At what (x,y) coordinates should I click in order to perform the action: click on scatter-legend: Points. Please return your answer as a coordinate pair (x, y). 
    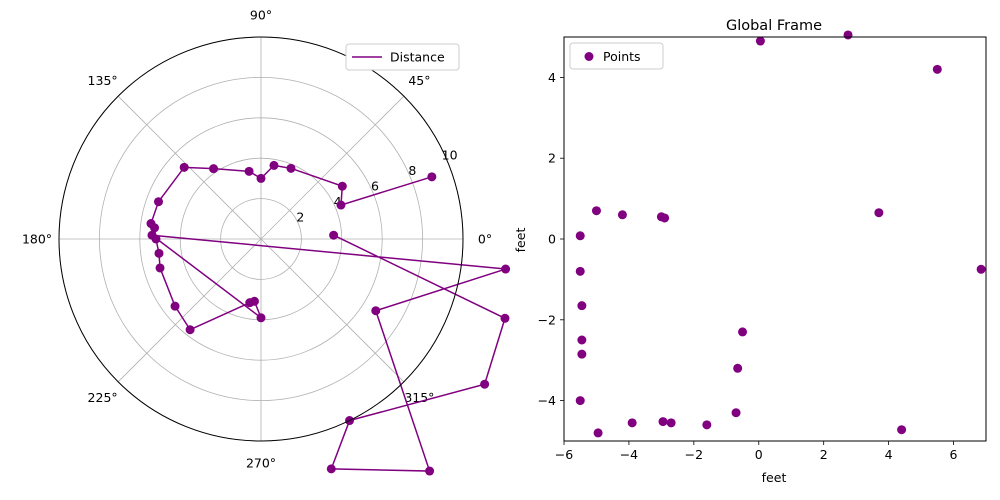
    Looking at the image, I should click on (616, 56).